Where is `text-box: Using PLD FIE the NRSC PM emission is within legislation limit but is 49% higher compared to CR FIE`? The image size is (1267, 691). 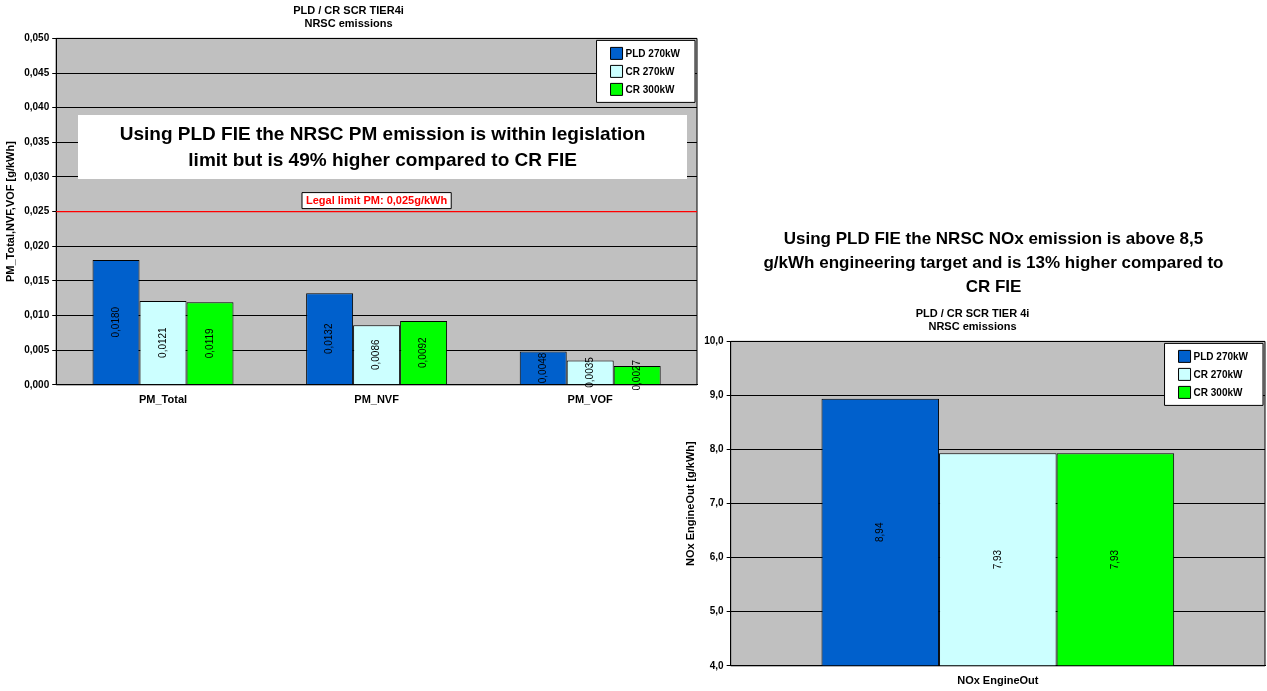 text-box: Using PLD FIE the NRSC PM emission is within legislation limit but is 49% higher compared to CR FIE is located at coordinates (382, 146).